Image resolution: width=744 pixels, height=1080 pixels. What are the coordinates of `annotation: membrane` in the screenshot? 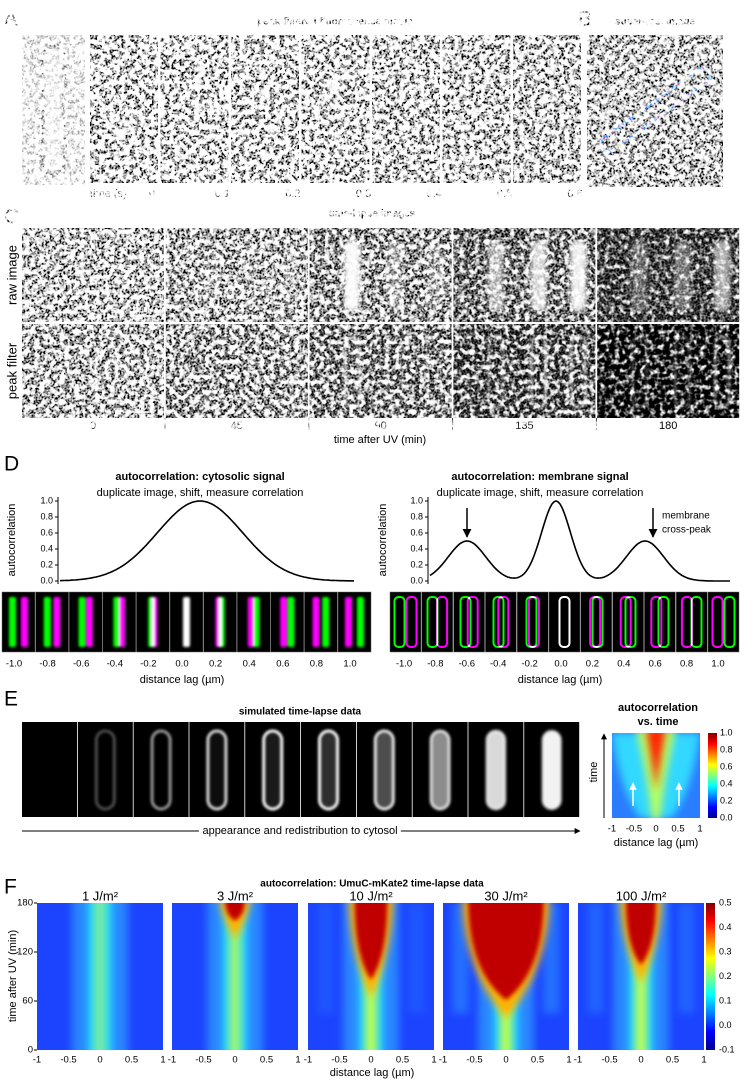 It's located at (686, 516).